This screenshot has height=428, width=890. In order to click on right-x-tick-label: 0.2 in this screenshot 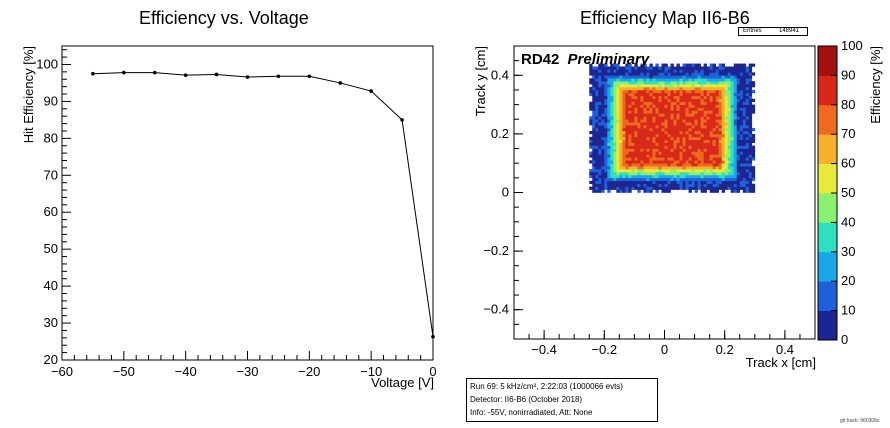, I will do `click(725, 349)`.